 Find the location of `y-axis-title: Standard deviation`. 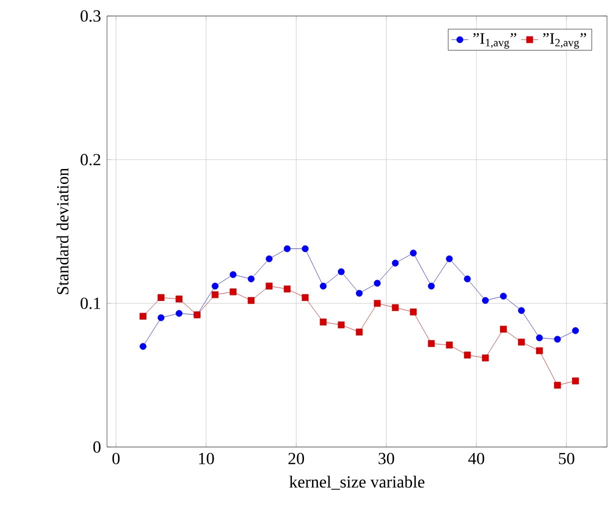

y-axis-title: Standard deviation is located at coordinates (62, 231).